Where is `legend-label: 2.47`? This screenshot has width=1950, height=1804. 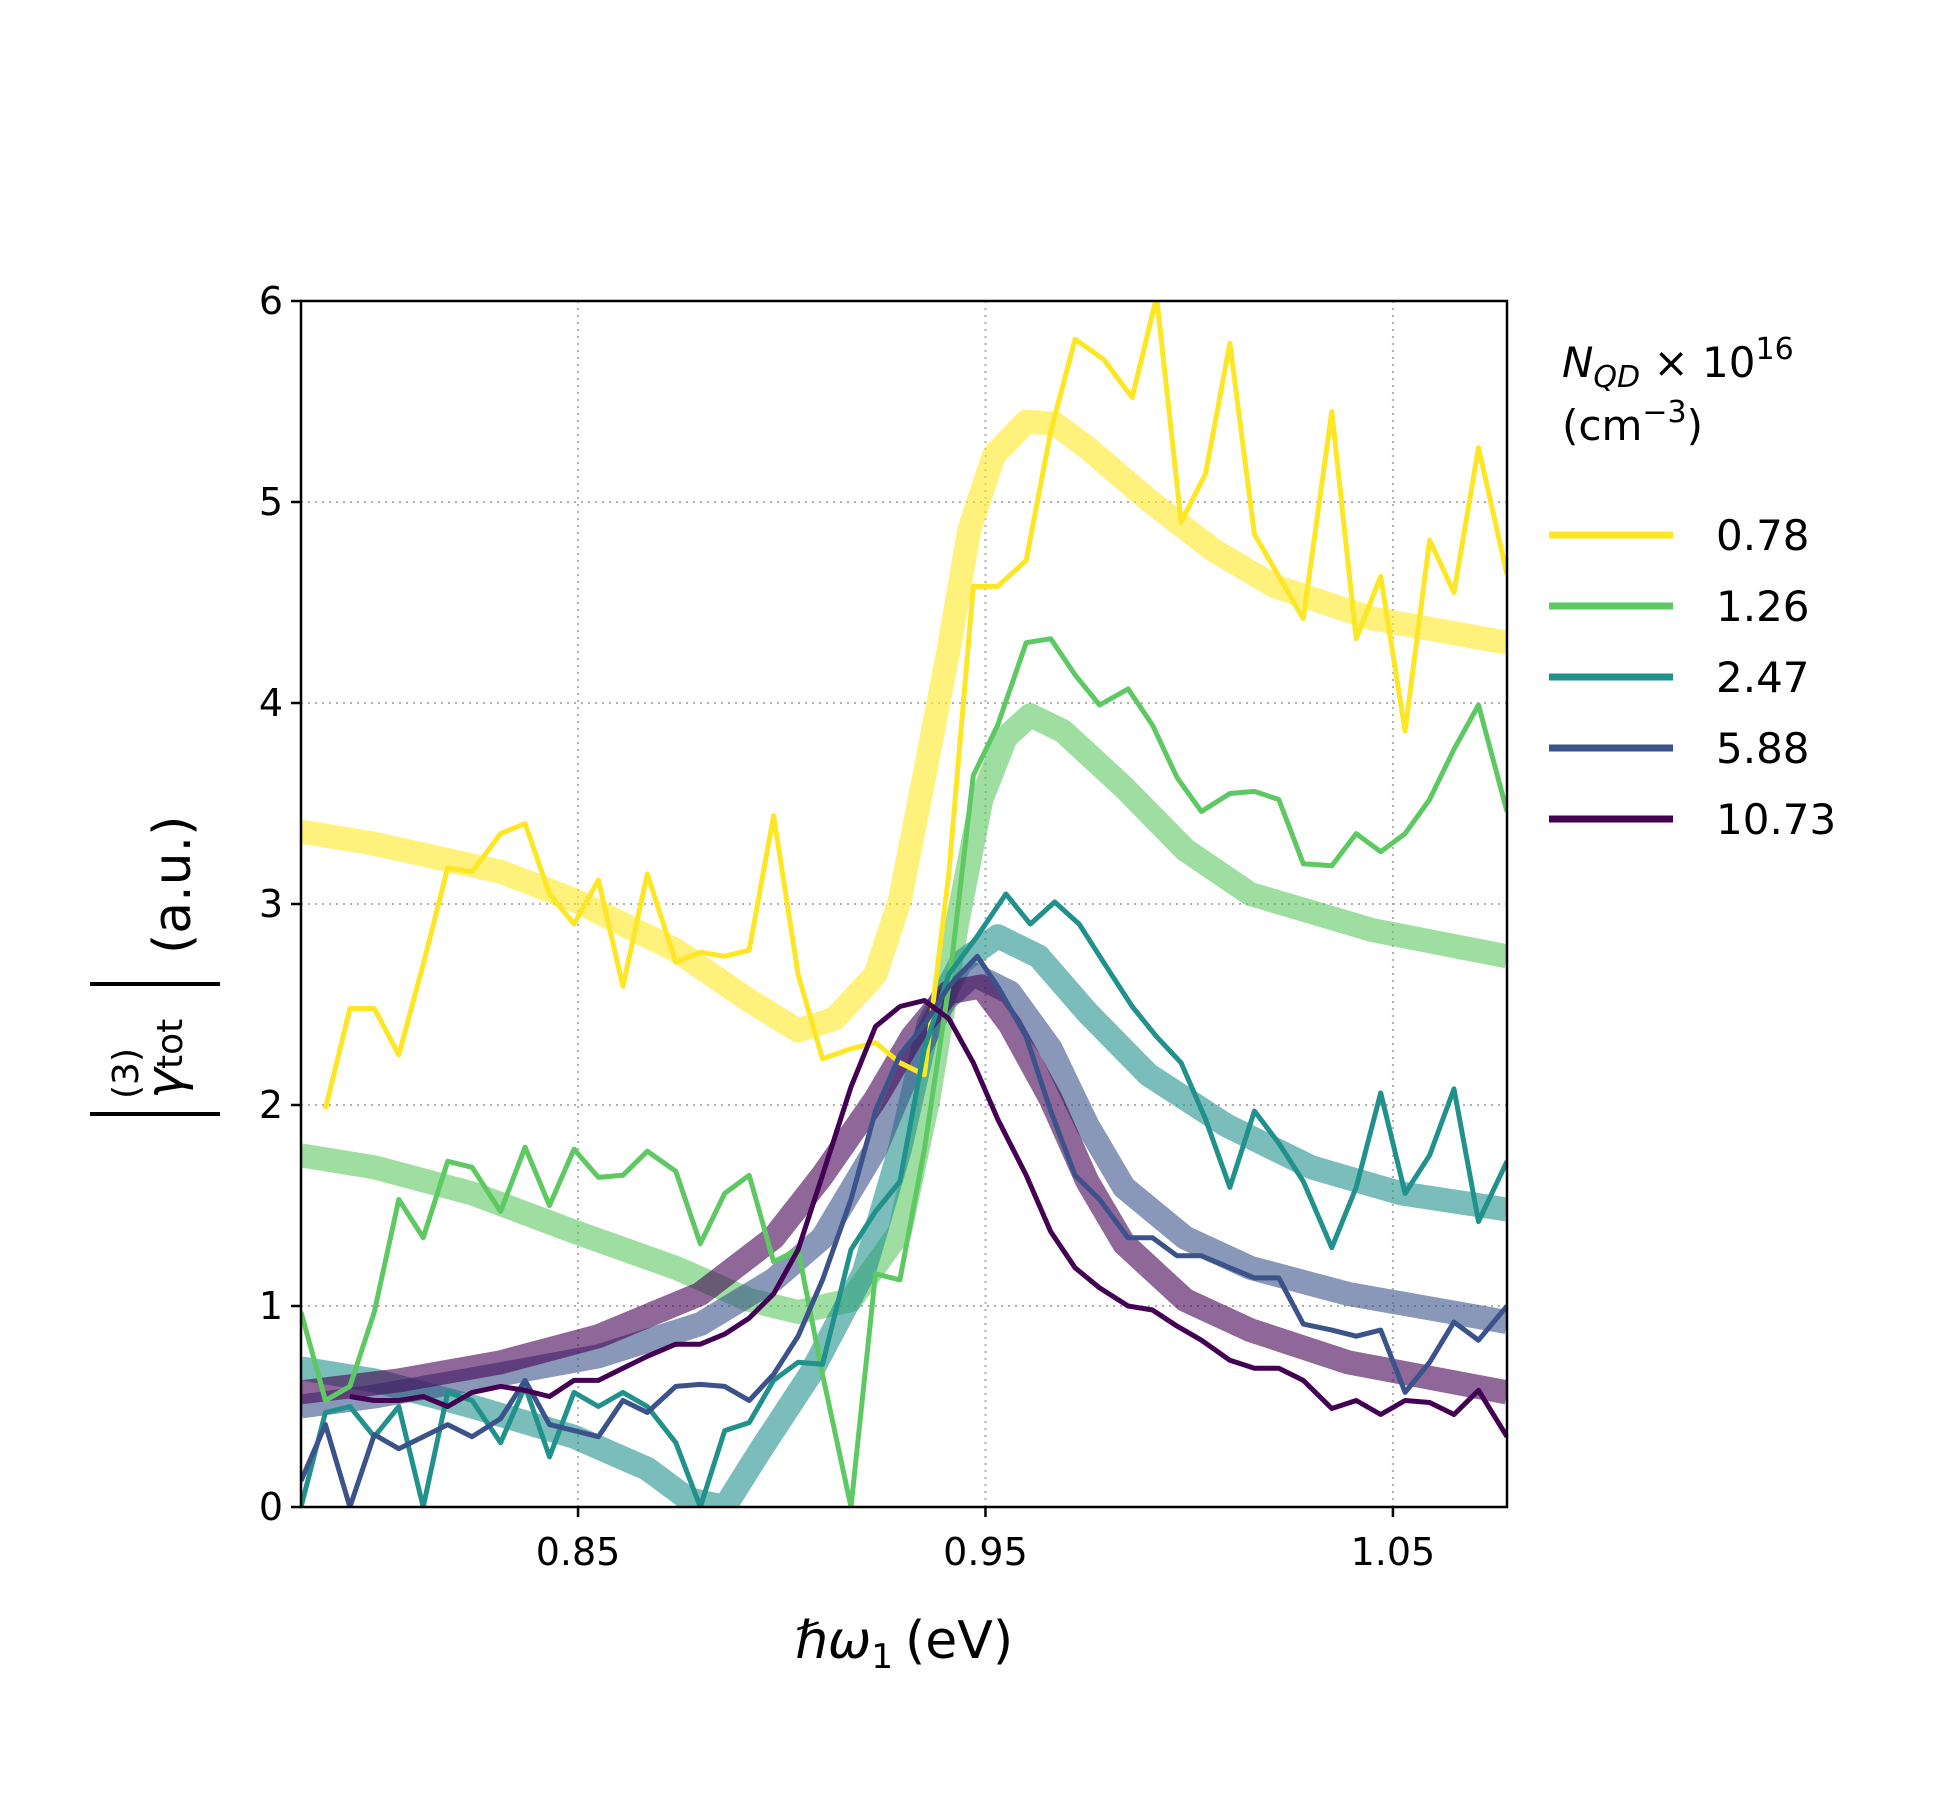
legend-label: 2.47 is located at coordinates (1763, 677).